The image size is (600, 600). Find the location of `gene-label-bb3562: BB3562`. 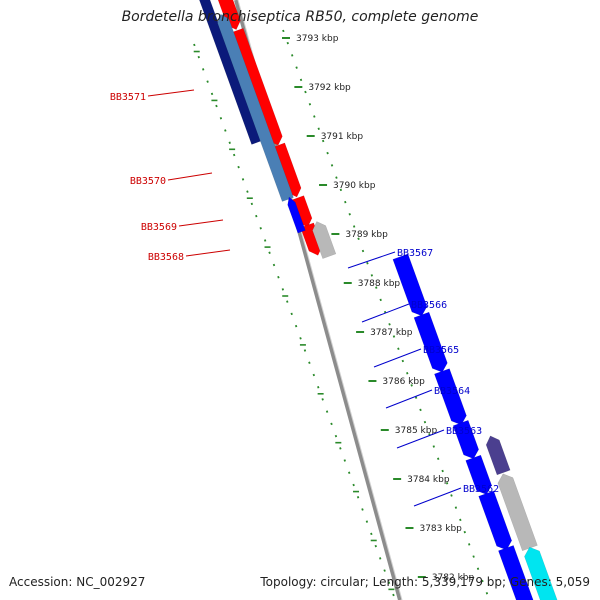

gene-label-bb3562: BB3562 is located at coordinates (481, 489).